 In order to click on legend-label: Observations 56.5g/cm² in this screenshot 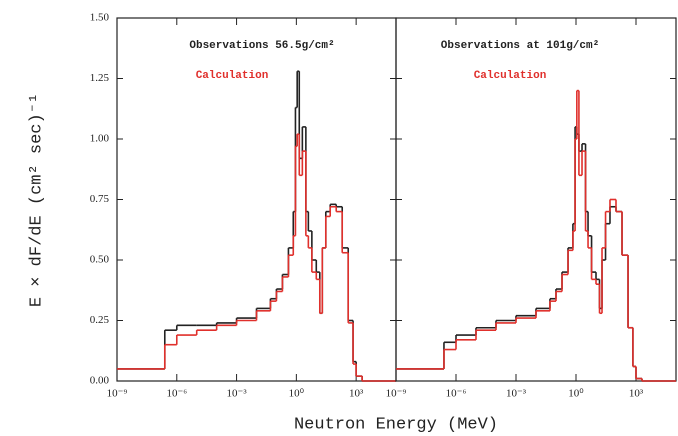, I will do `click(261, 46)`.